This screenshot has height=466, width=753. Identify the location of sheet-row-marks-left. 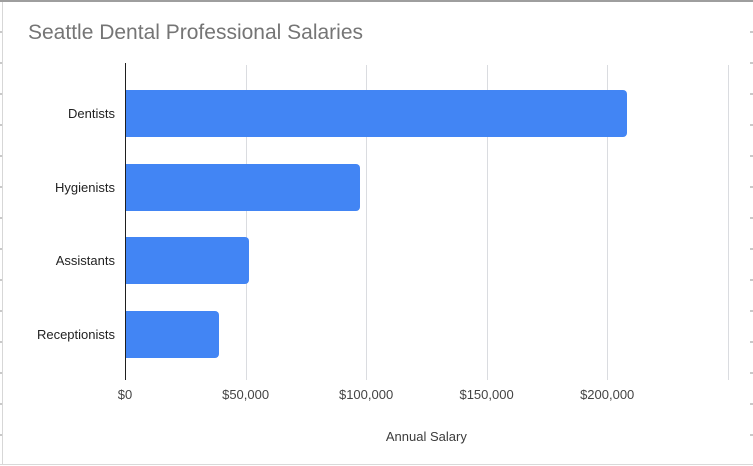
(1, 233).